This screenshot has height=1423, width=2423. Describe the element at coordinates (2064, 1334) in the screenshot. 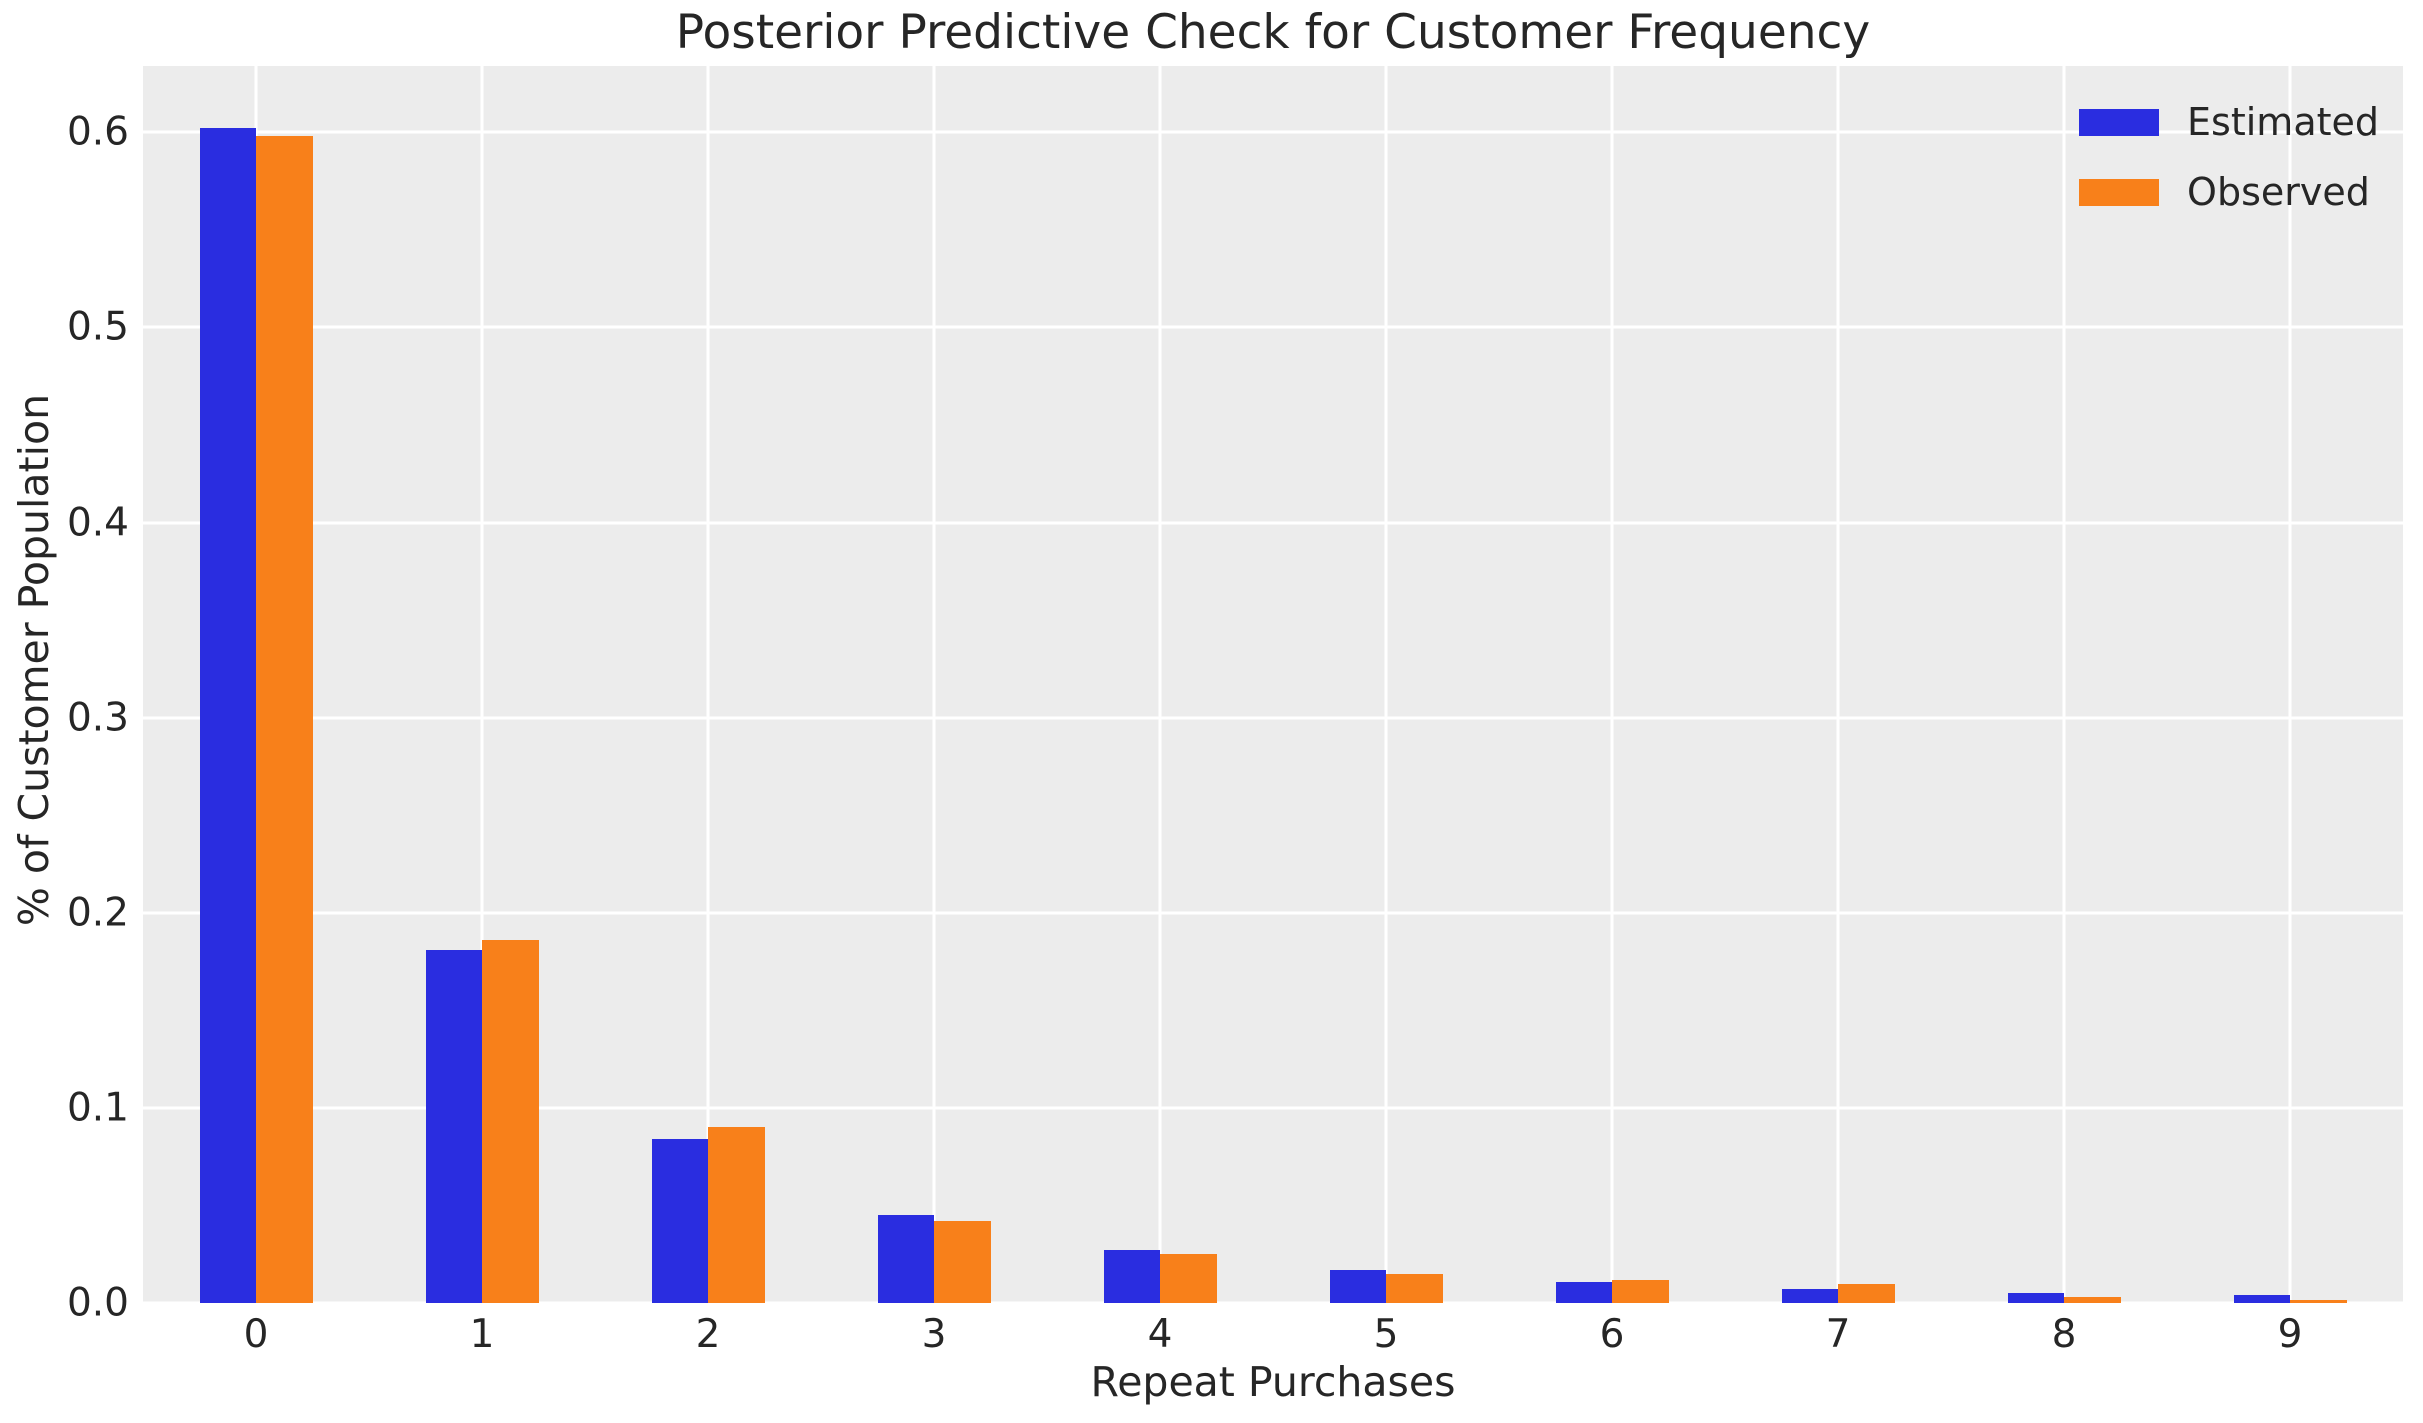

I see `x-tick-8: 8` at that location.